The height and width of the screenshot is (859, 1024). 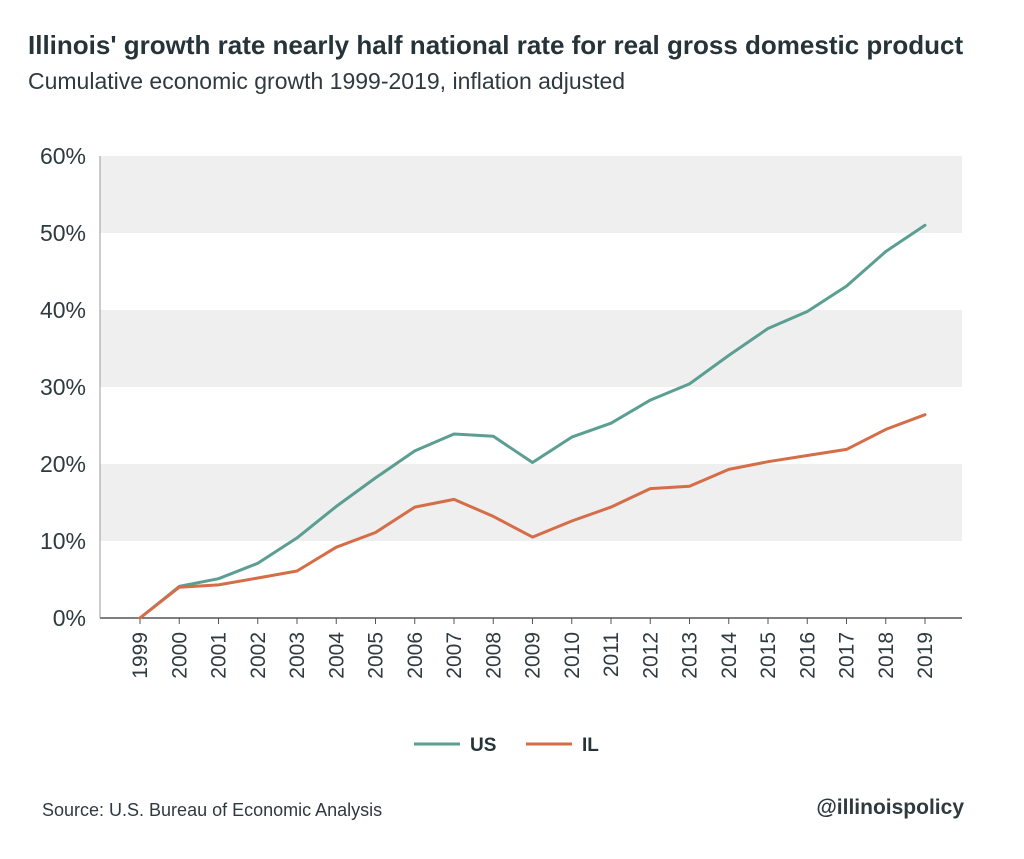 What do you see at coordinates (572, 655) in the screenshot?
I see `x-tick-label: 2010` at bounding box center [572, 655].